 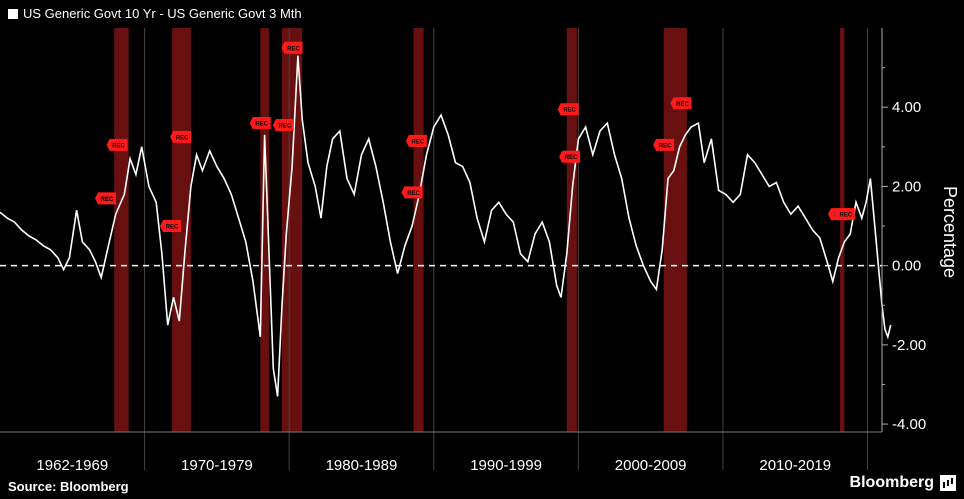 I want to click on chart-icon, so click(x=948, y=483).